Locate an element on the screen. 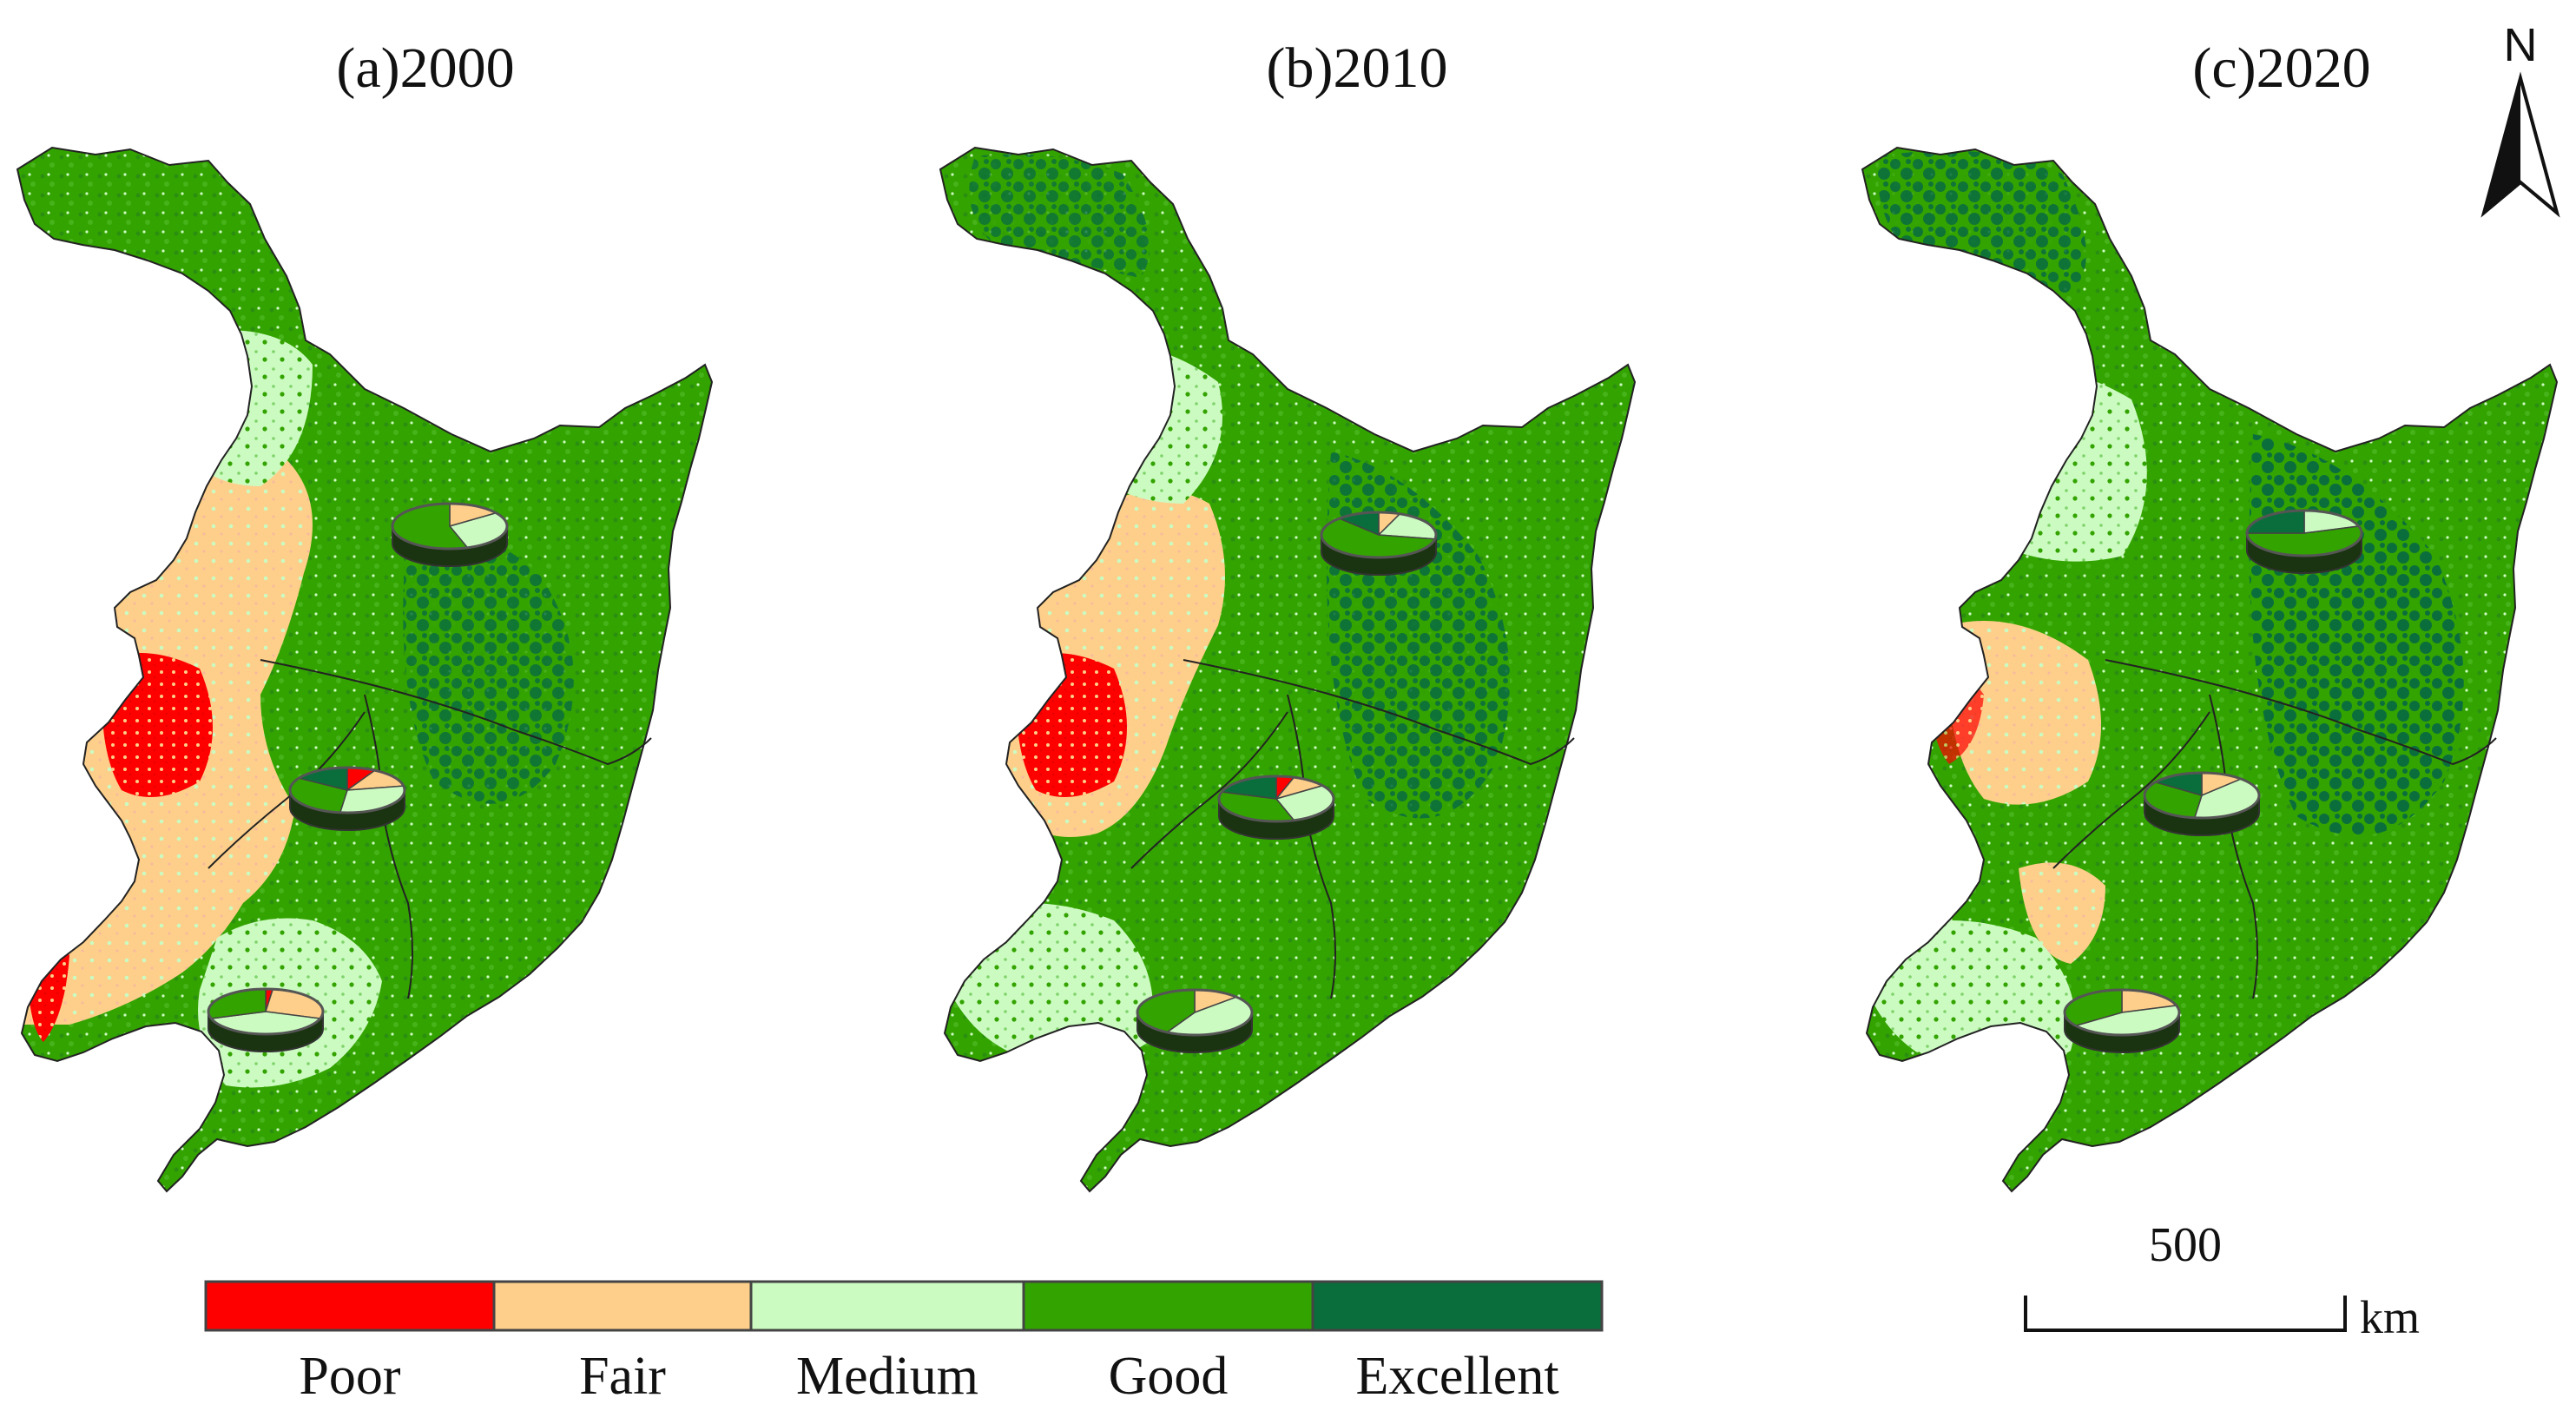 The width and height of the screenshot is (2576, 1411). legend-label-excellent: Excellent is located at coordinates (1456, 1376).